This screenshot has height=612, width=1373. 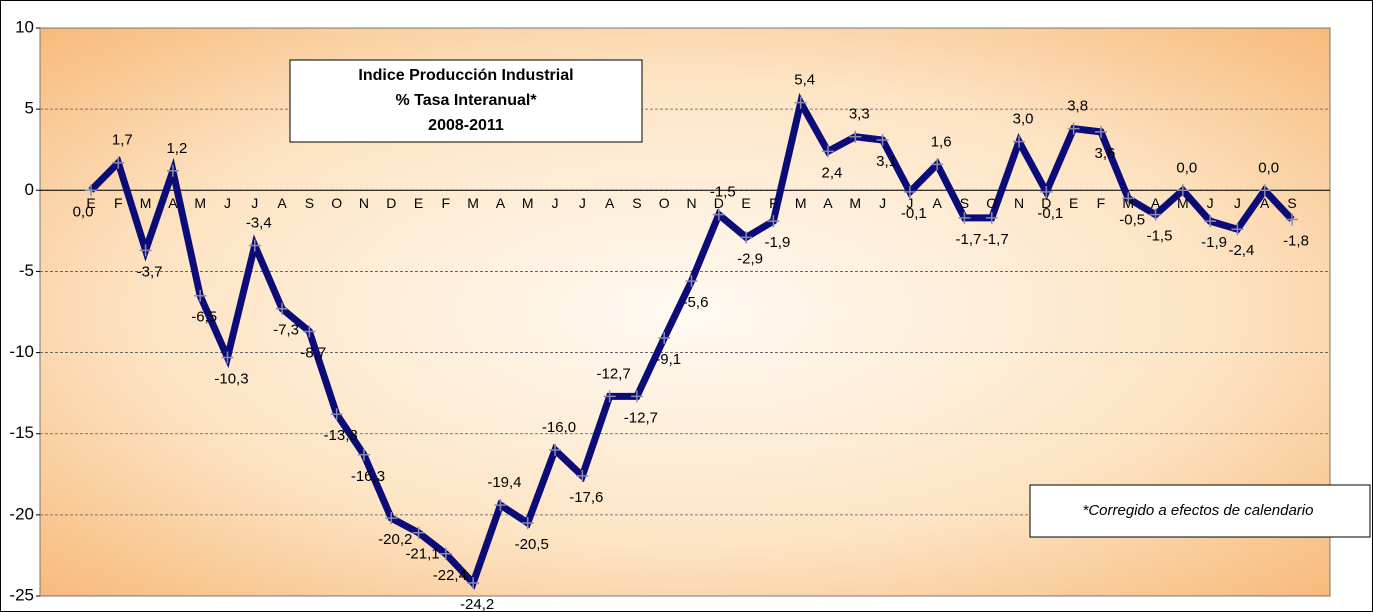 I want to click on data-label: -20,5, so click(x=532, y=544).